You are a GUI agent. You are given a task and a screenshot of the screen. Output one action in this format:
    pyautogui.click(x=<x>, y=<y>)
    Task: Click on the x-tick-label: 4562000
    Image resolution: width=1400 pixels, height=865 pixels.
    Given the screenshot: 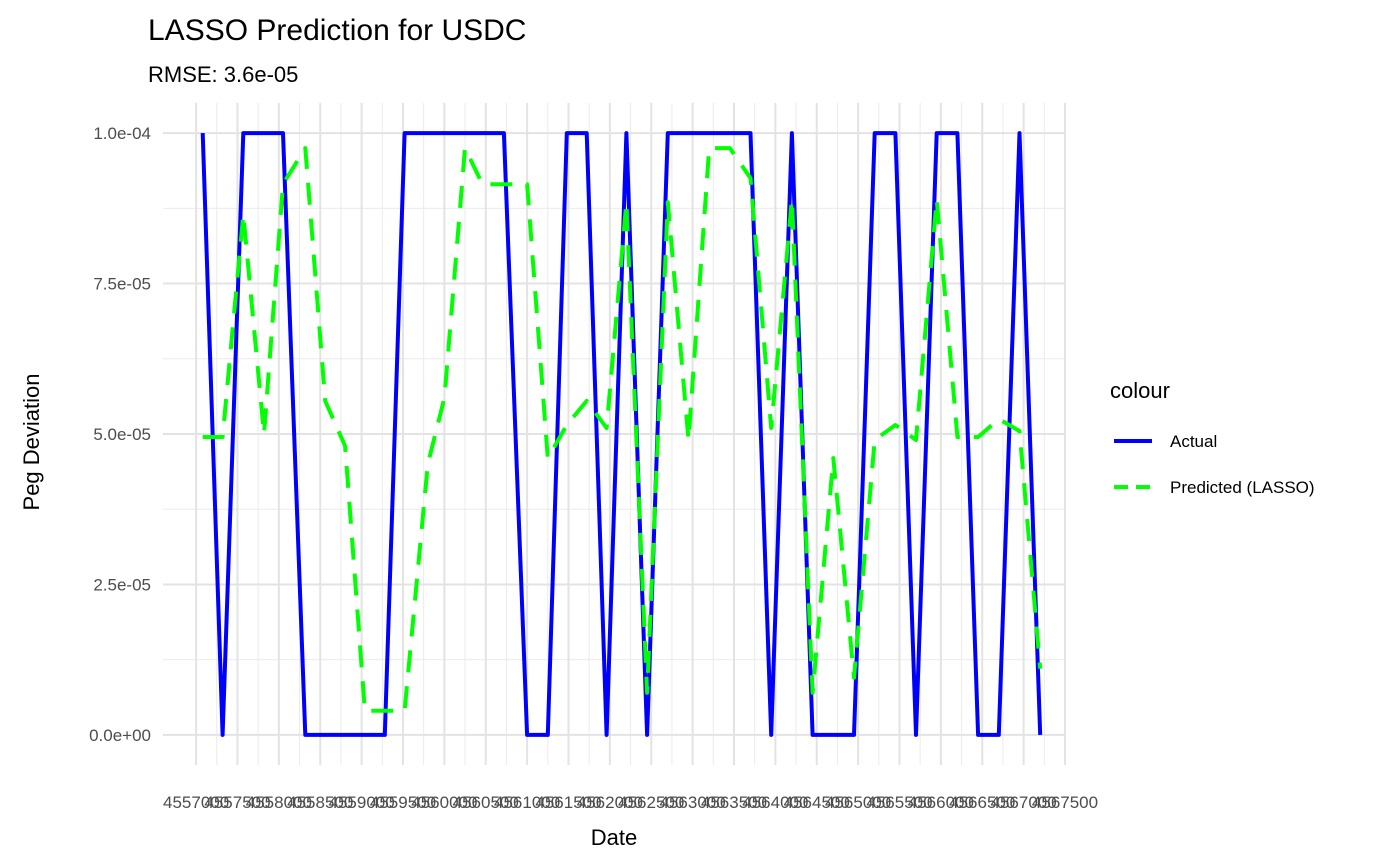 What is the action you would take?
    pyautogui.click(x=610, y=802)
    